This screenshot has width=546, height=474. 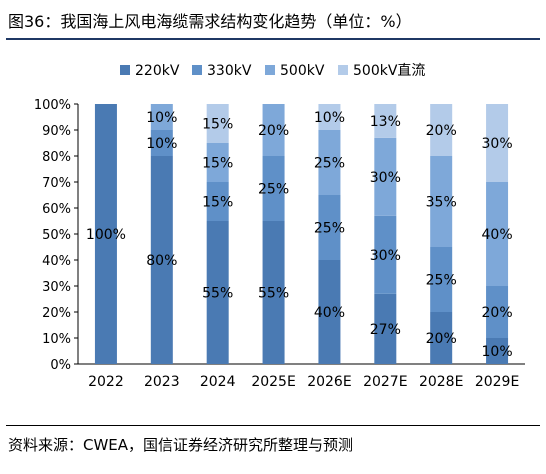 I want to click on data-label-2029E-500kV直流: 30%, so click(x=497, y=144).